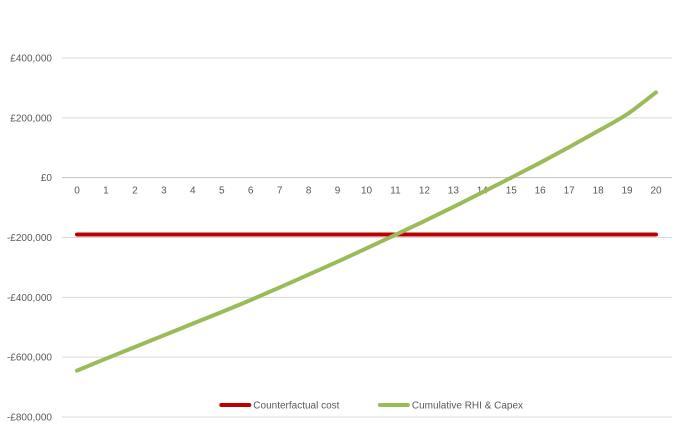  What do you see at coordinates (135, 191) in the screenshot?
I see `x-tick-label: 2` at bounding box center [135, 191].